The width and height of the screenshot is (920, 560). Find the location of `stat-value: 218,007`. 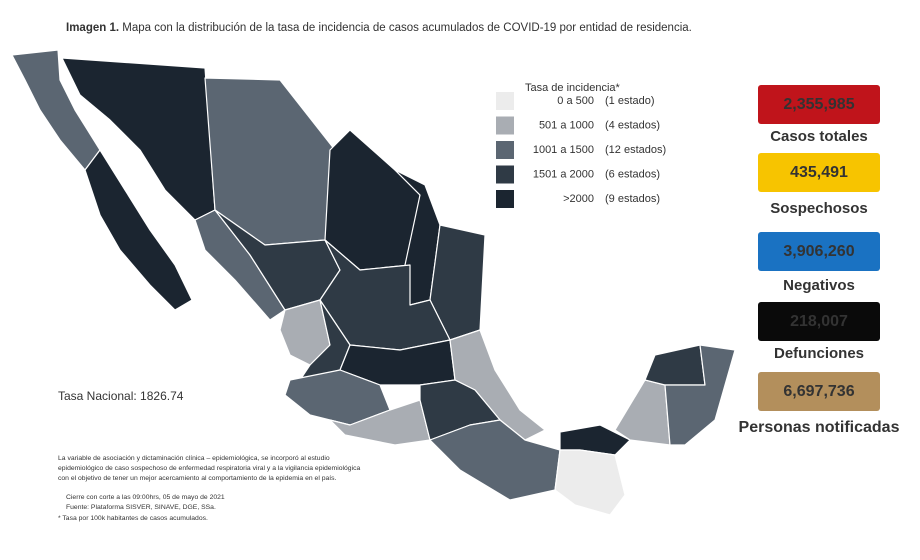

stat-value: 218,007 is located at coordinates (819, 321).